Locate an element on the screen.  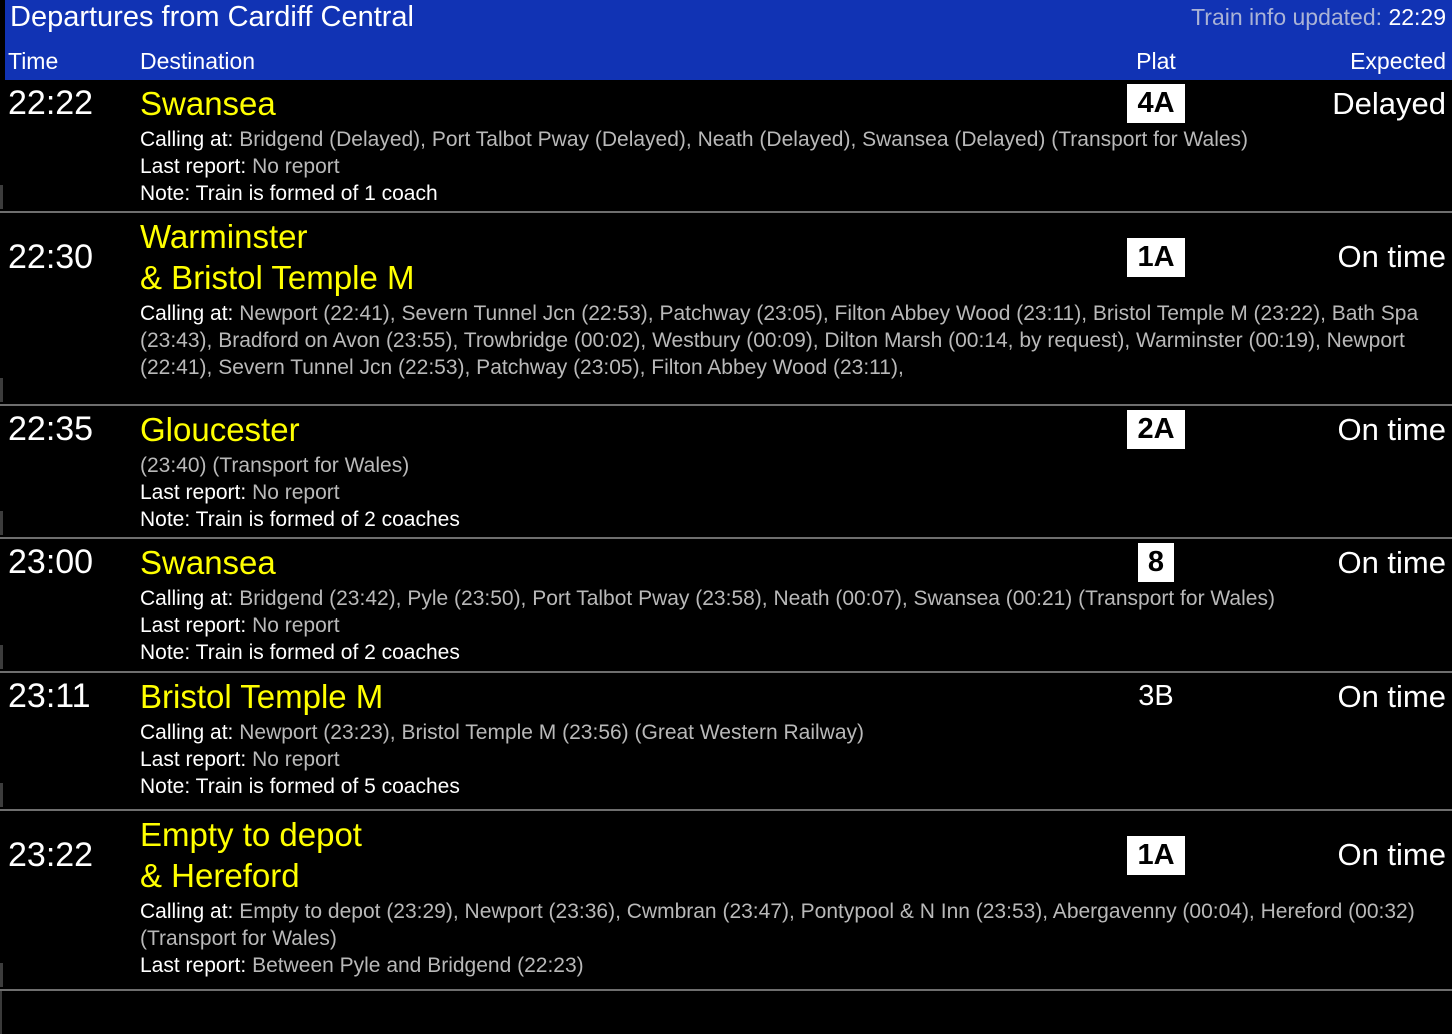
departure-headline: 22:35 Gloucester 2A On time is located at coordinates (727, 429).